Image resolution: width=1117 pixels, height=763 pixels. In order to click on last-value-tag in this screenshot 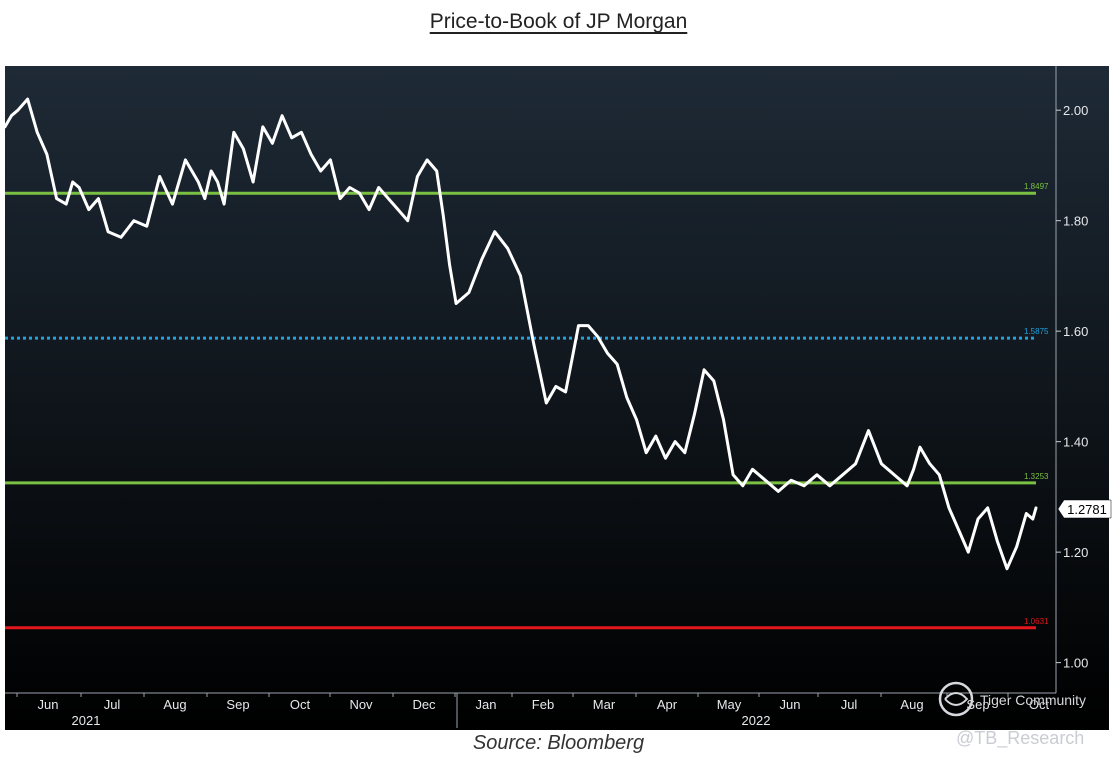, I will do `click(1084, 509)`.